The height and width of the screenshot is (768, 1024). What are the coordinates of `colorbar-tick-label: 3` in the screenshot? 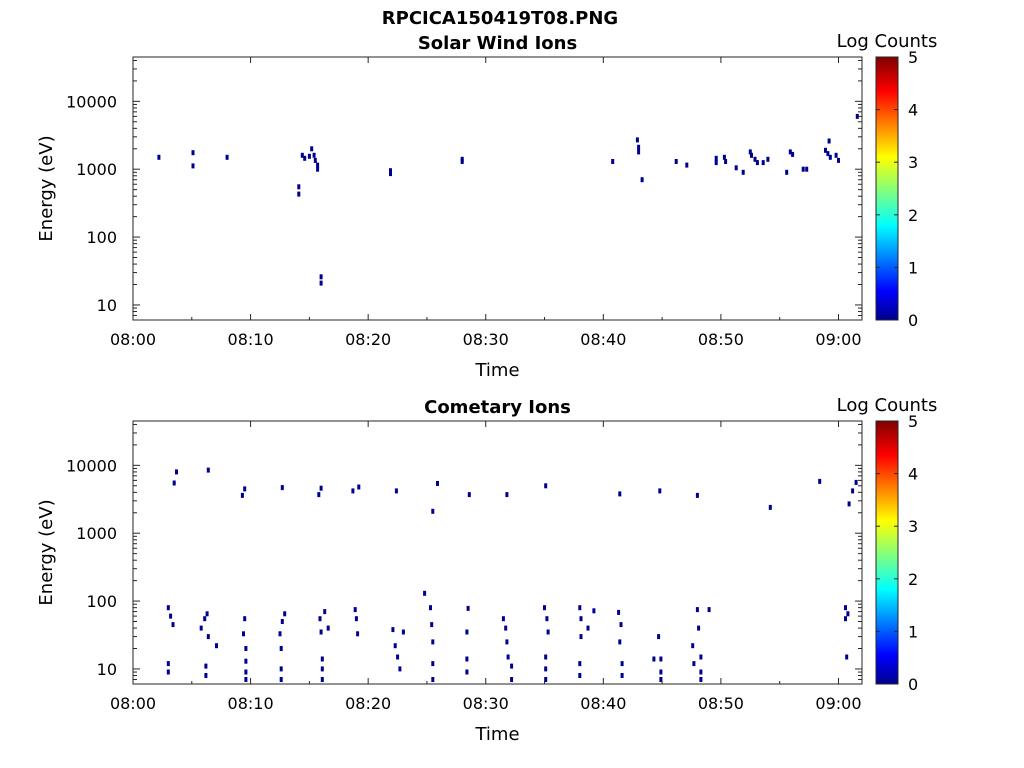 It's located at (913, 526).